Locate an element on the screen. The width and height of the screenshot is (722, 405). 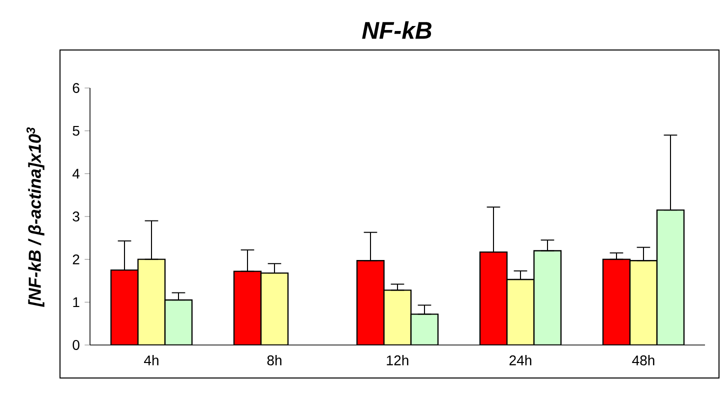
y-tick-label: 4 is located at coordinates (76, 173).